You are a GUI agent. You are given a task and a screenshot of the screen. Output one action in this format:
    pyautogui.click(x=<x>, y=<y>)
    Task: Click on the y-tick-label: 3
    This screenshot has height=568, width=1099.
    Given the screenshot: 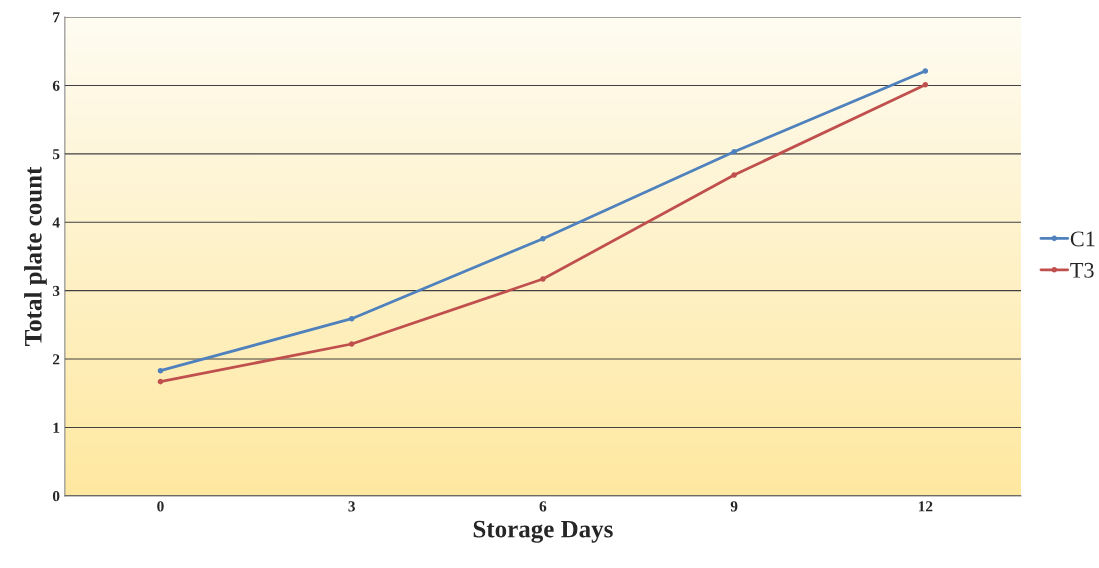 What is the action you would take?
    pyautogui.click(x=56, y=291)
    